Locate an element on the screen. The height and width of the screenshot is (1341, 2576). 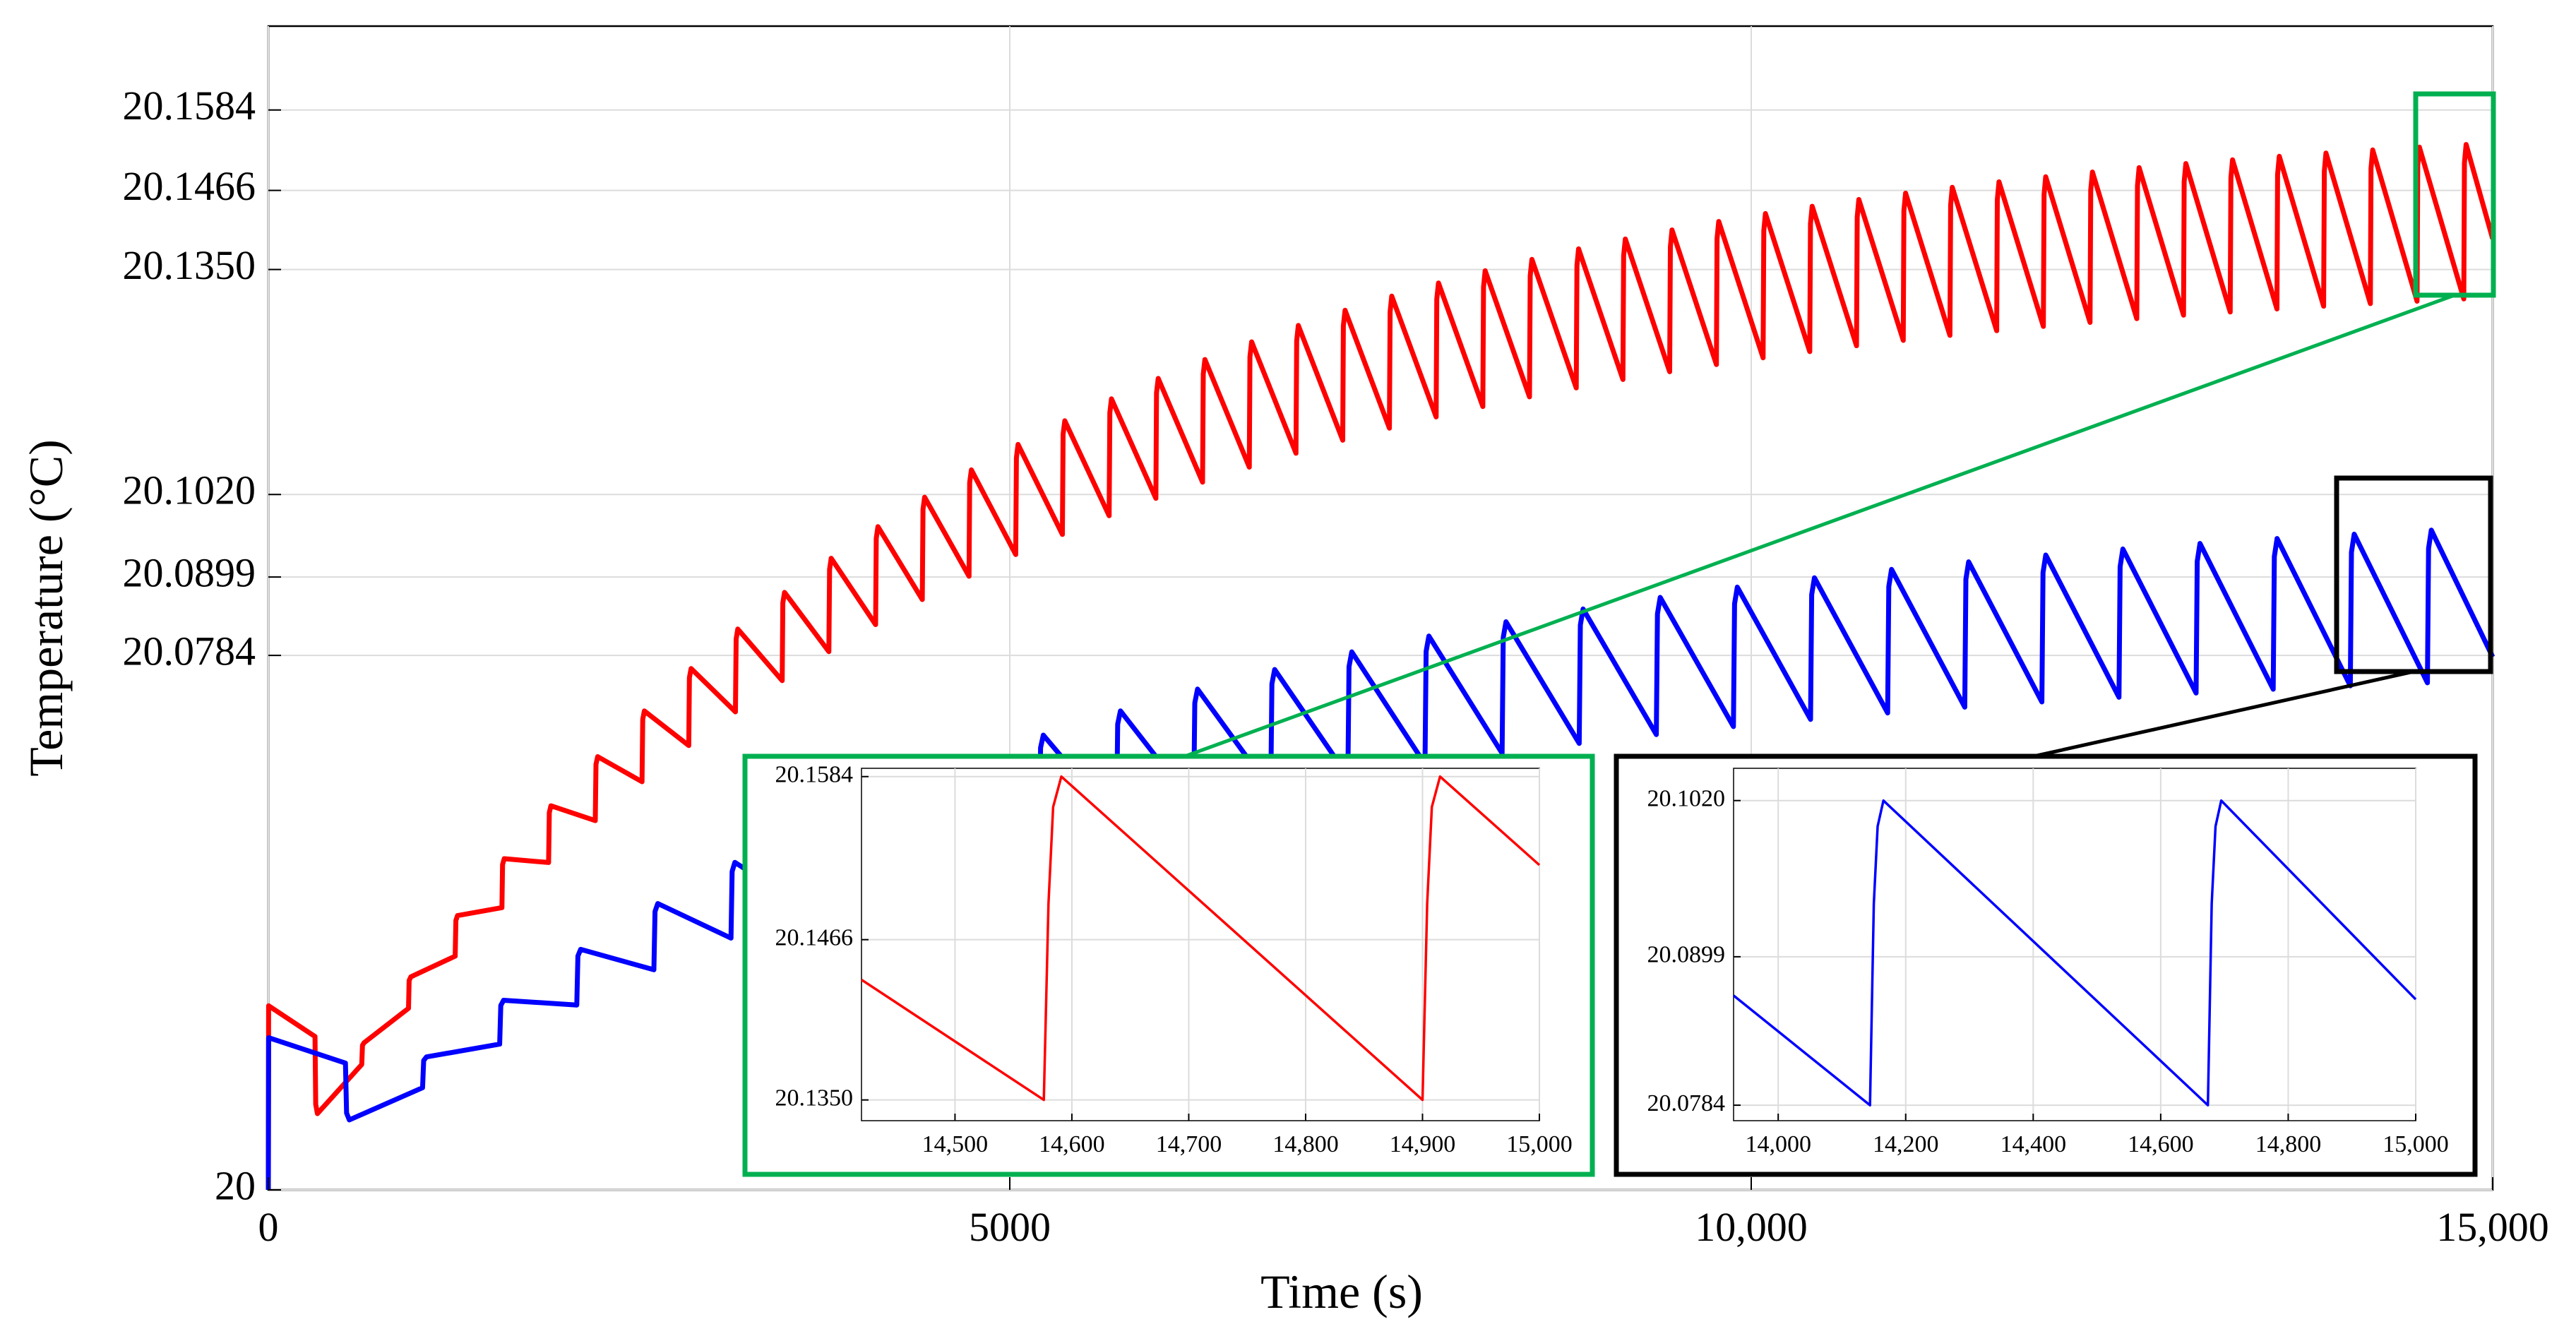
inset-red-x-tick-label: 14,600 is located at coordinates (1072, 1144).